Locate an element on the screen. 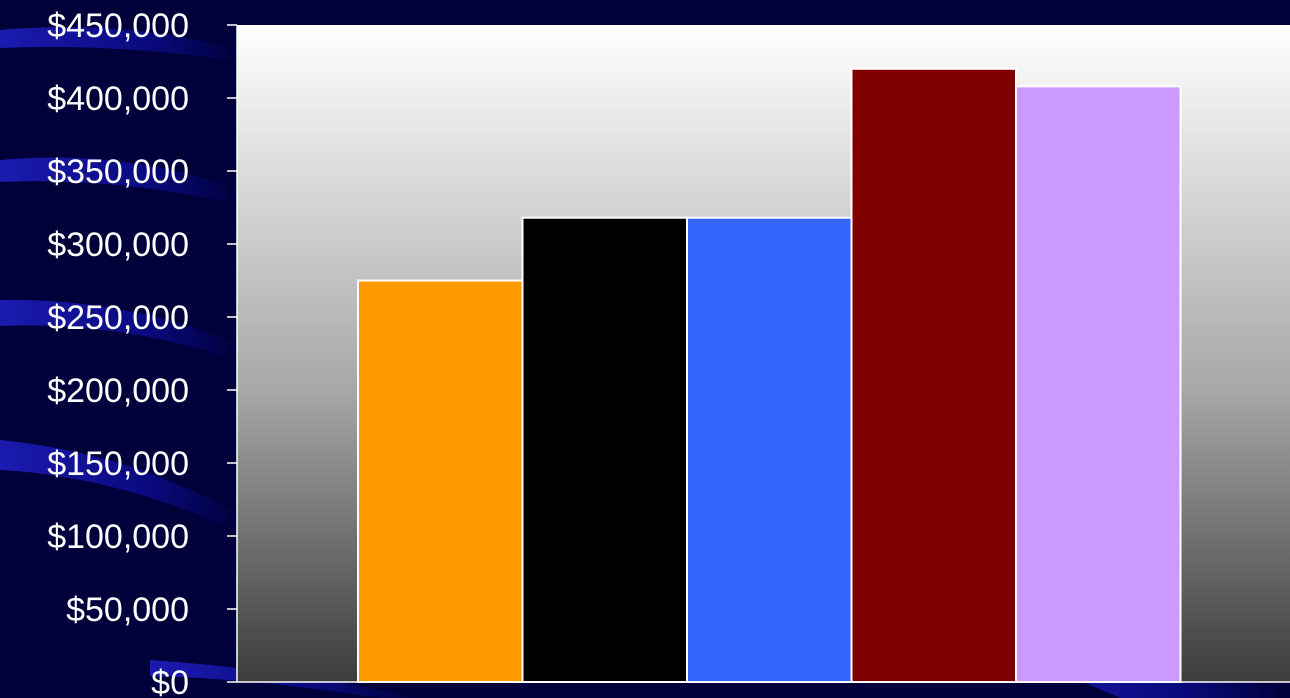 Image resolution: width=1290 pixels, height=698 pixels. y-tick-label: $400,000 is located at coordinates (118, 99).